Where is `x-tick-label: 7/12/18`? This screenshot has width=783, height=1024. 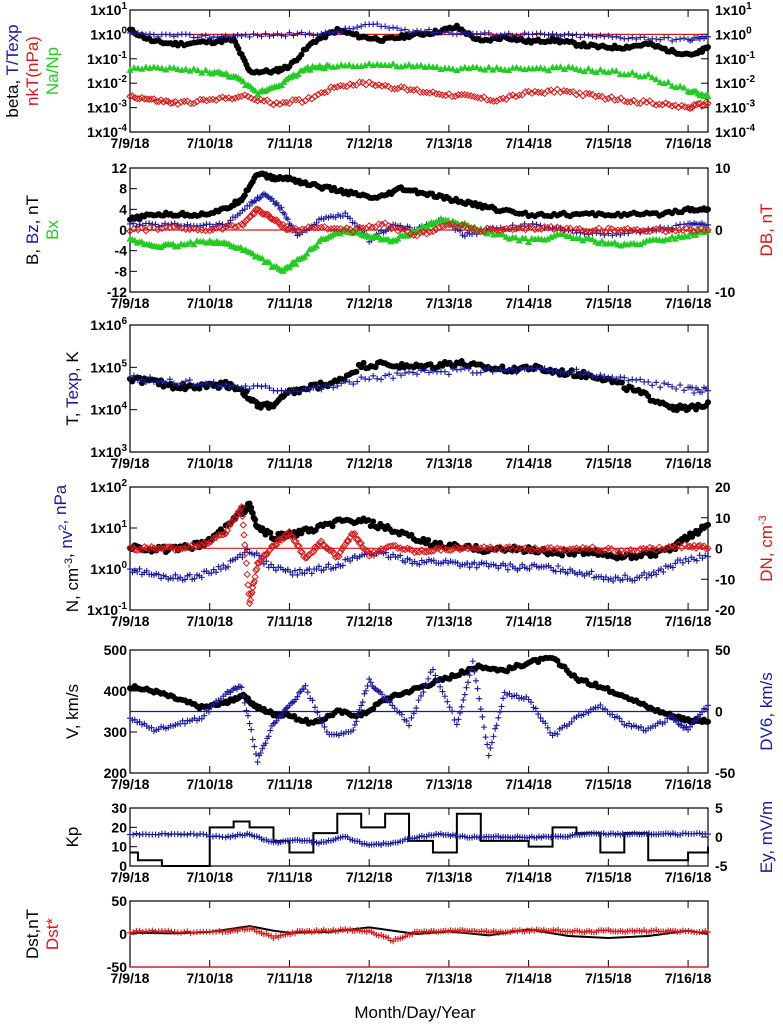 x-tick-label: 7/12/18 is located at coordinates (369, 143).